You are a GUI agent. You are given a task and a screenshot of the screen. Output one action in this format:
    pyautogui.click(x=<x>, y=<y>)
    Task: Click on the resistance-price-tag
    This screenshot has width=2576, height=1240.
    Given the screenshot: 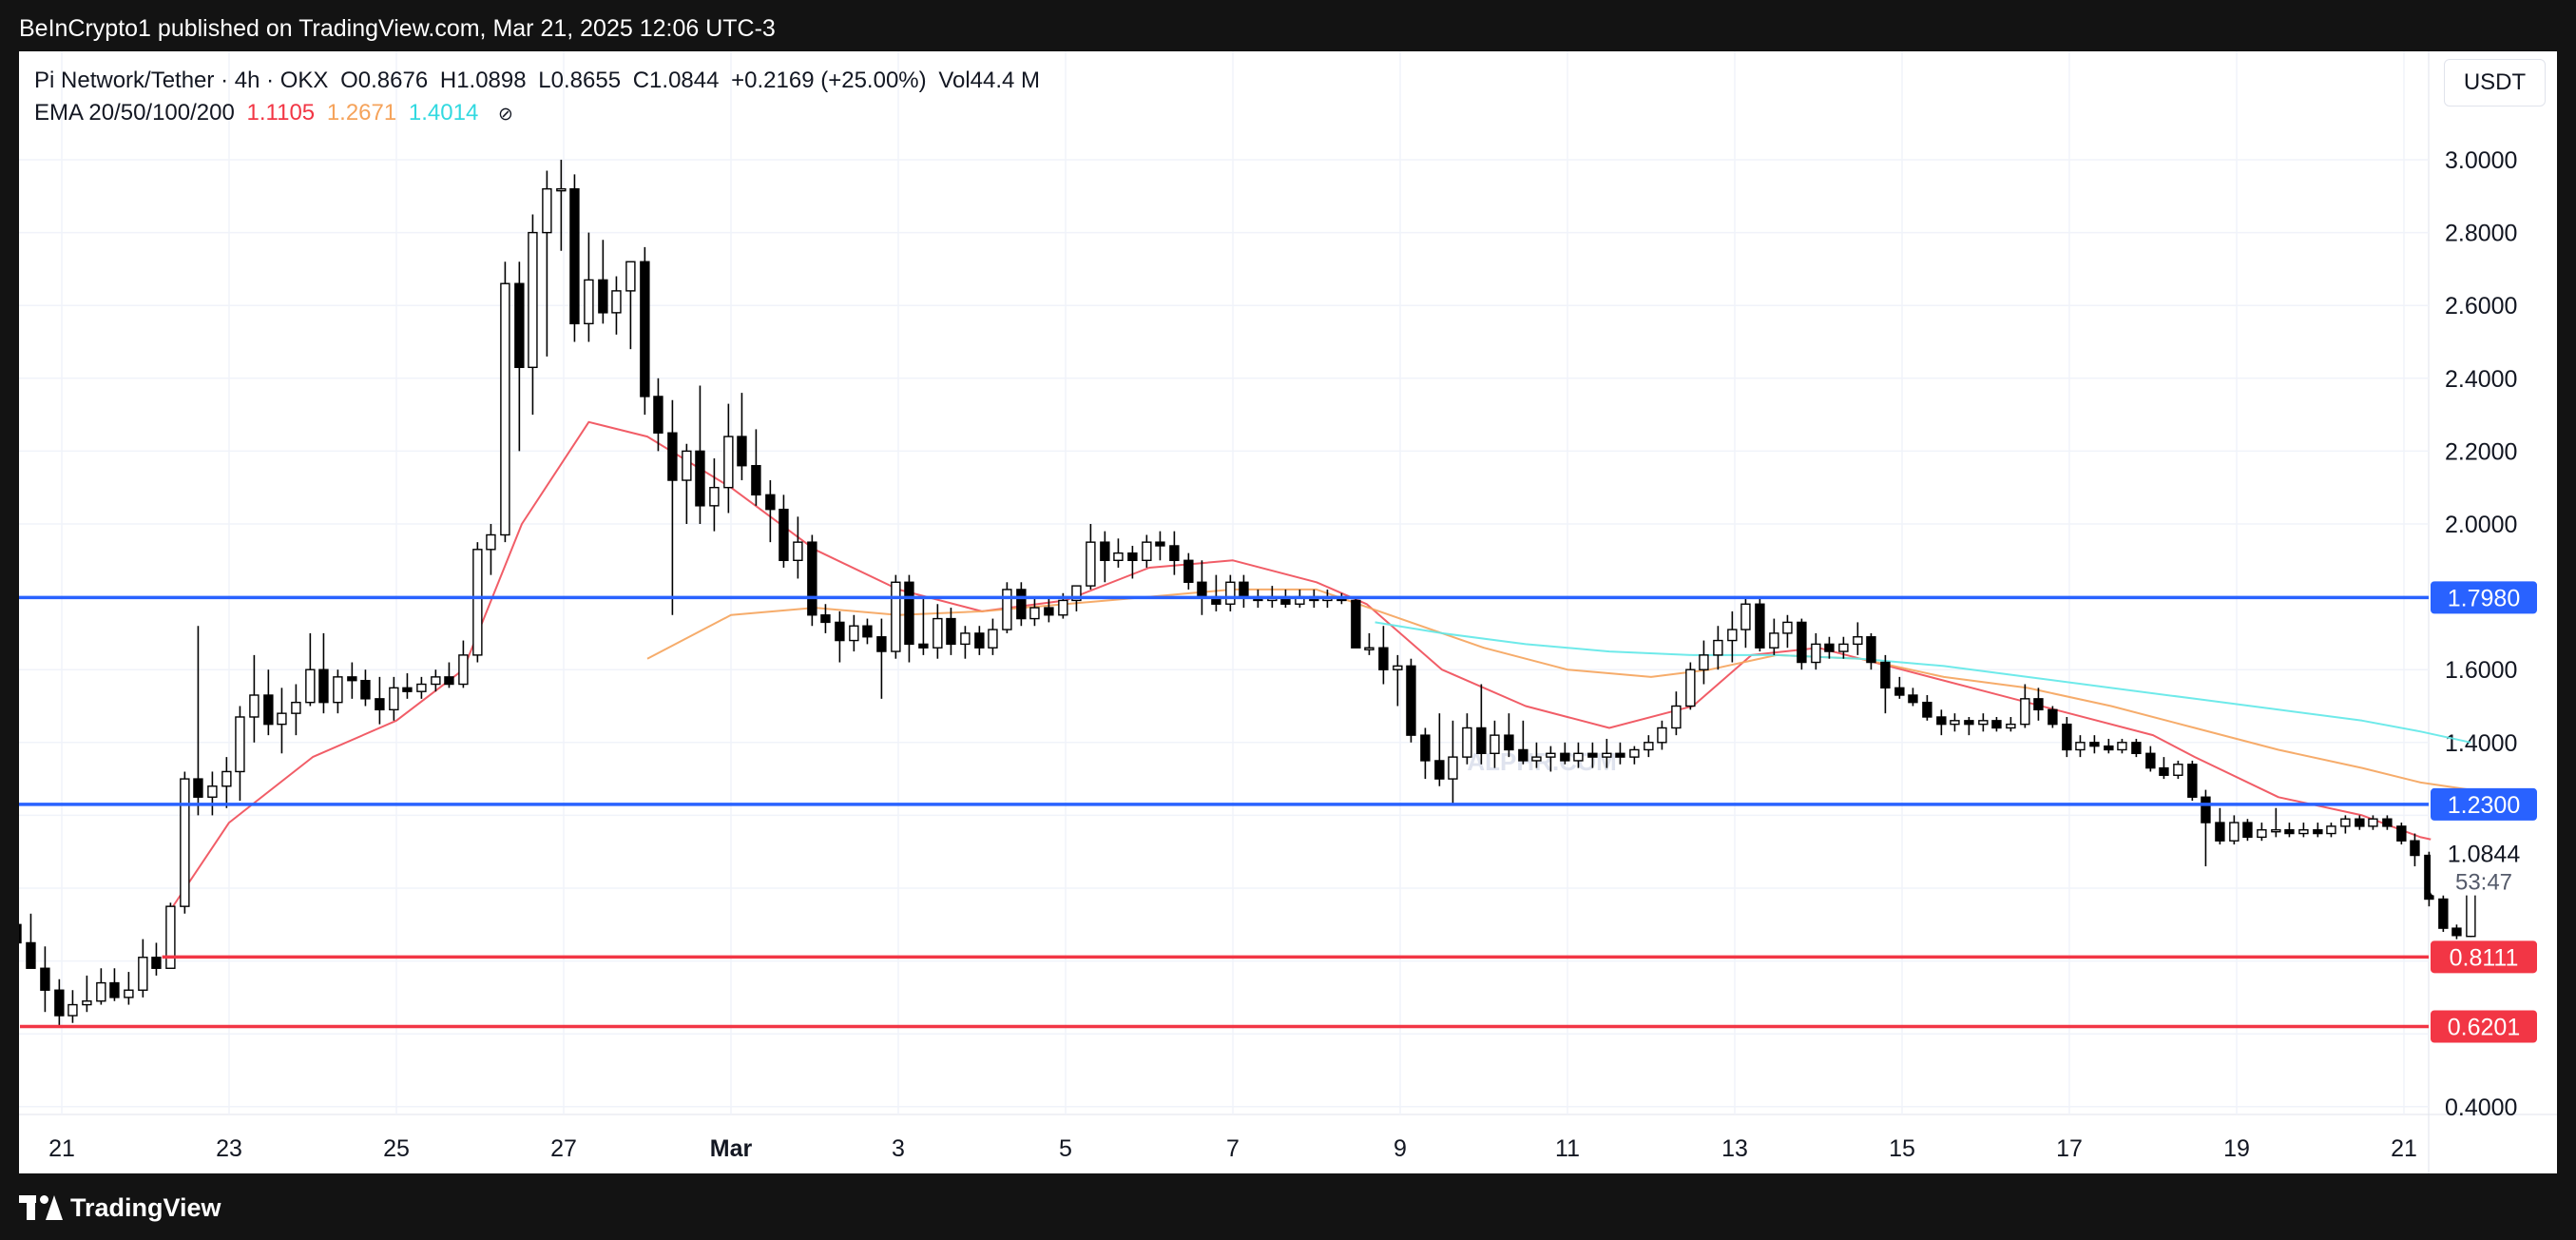 What is the action you would take?
    pyautogui.click(x=2484, y=804)
    